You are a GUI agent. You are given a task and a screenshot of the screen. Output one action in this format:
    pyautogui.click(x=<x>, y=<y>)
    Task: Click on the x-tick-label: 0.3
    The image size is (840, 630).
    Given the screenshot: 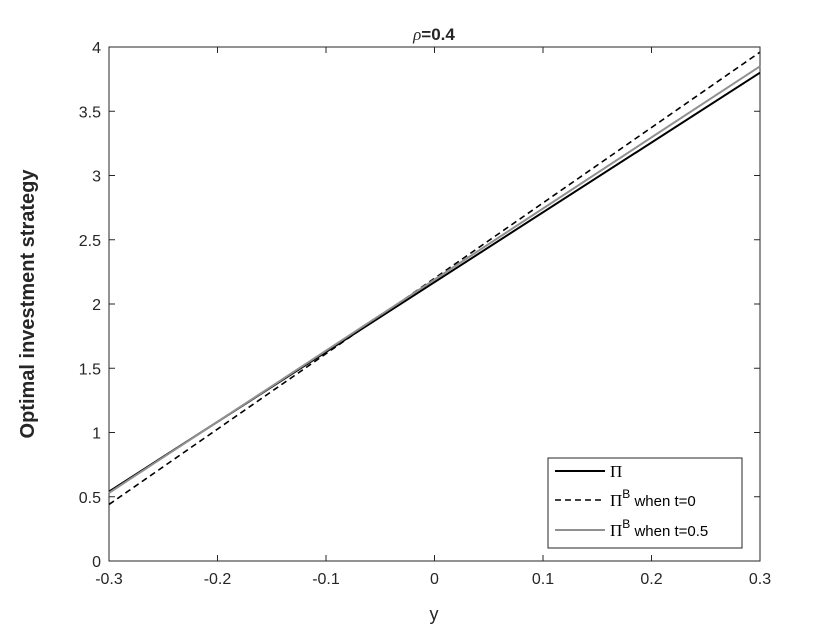 What is the action you would take?
    pyautogui.click(x=760, y=579)
    